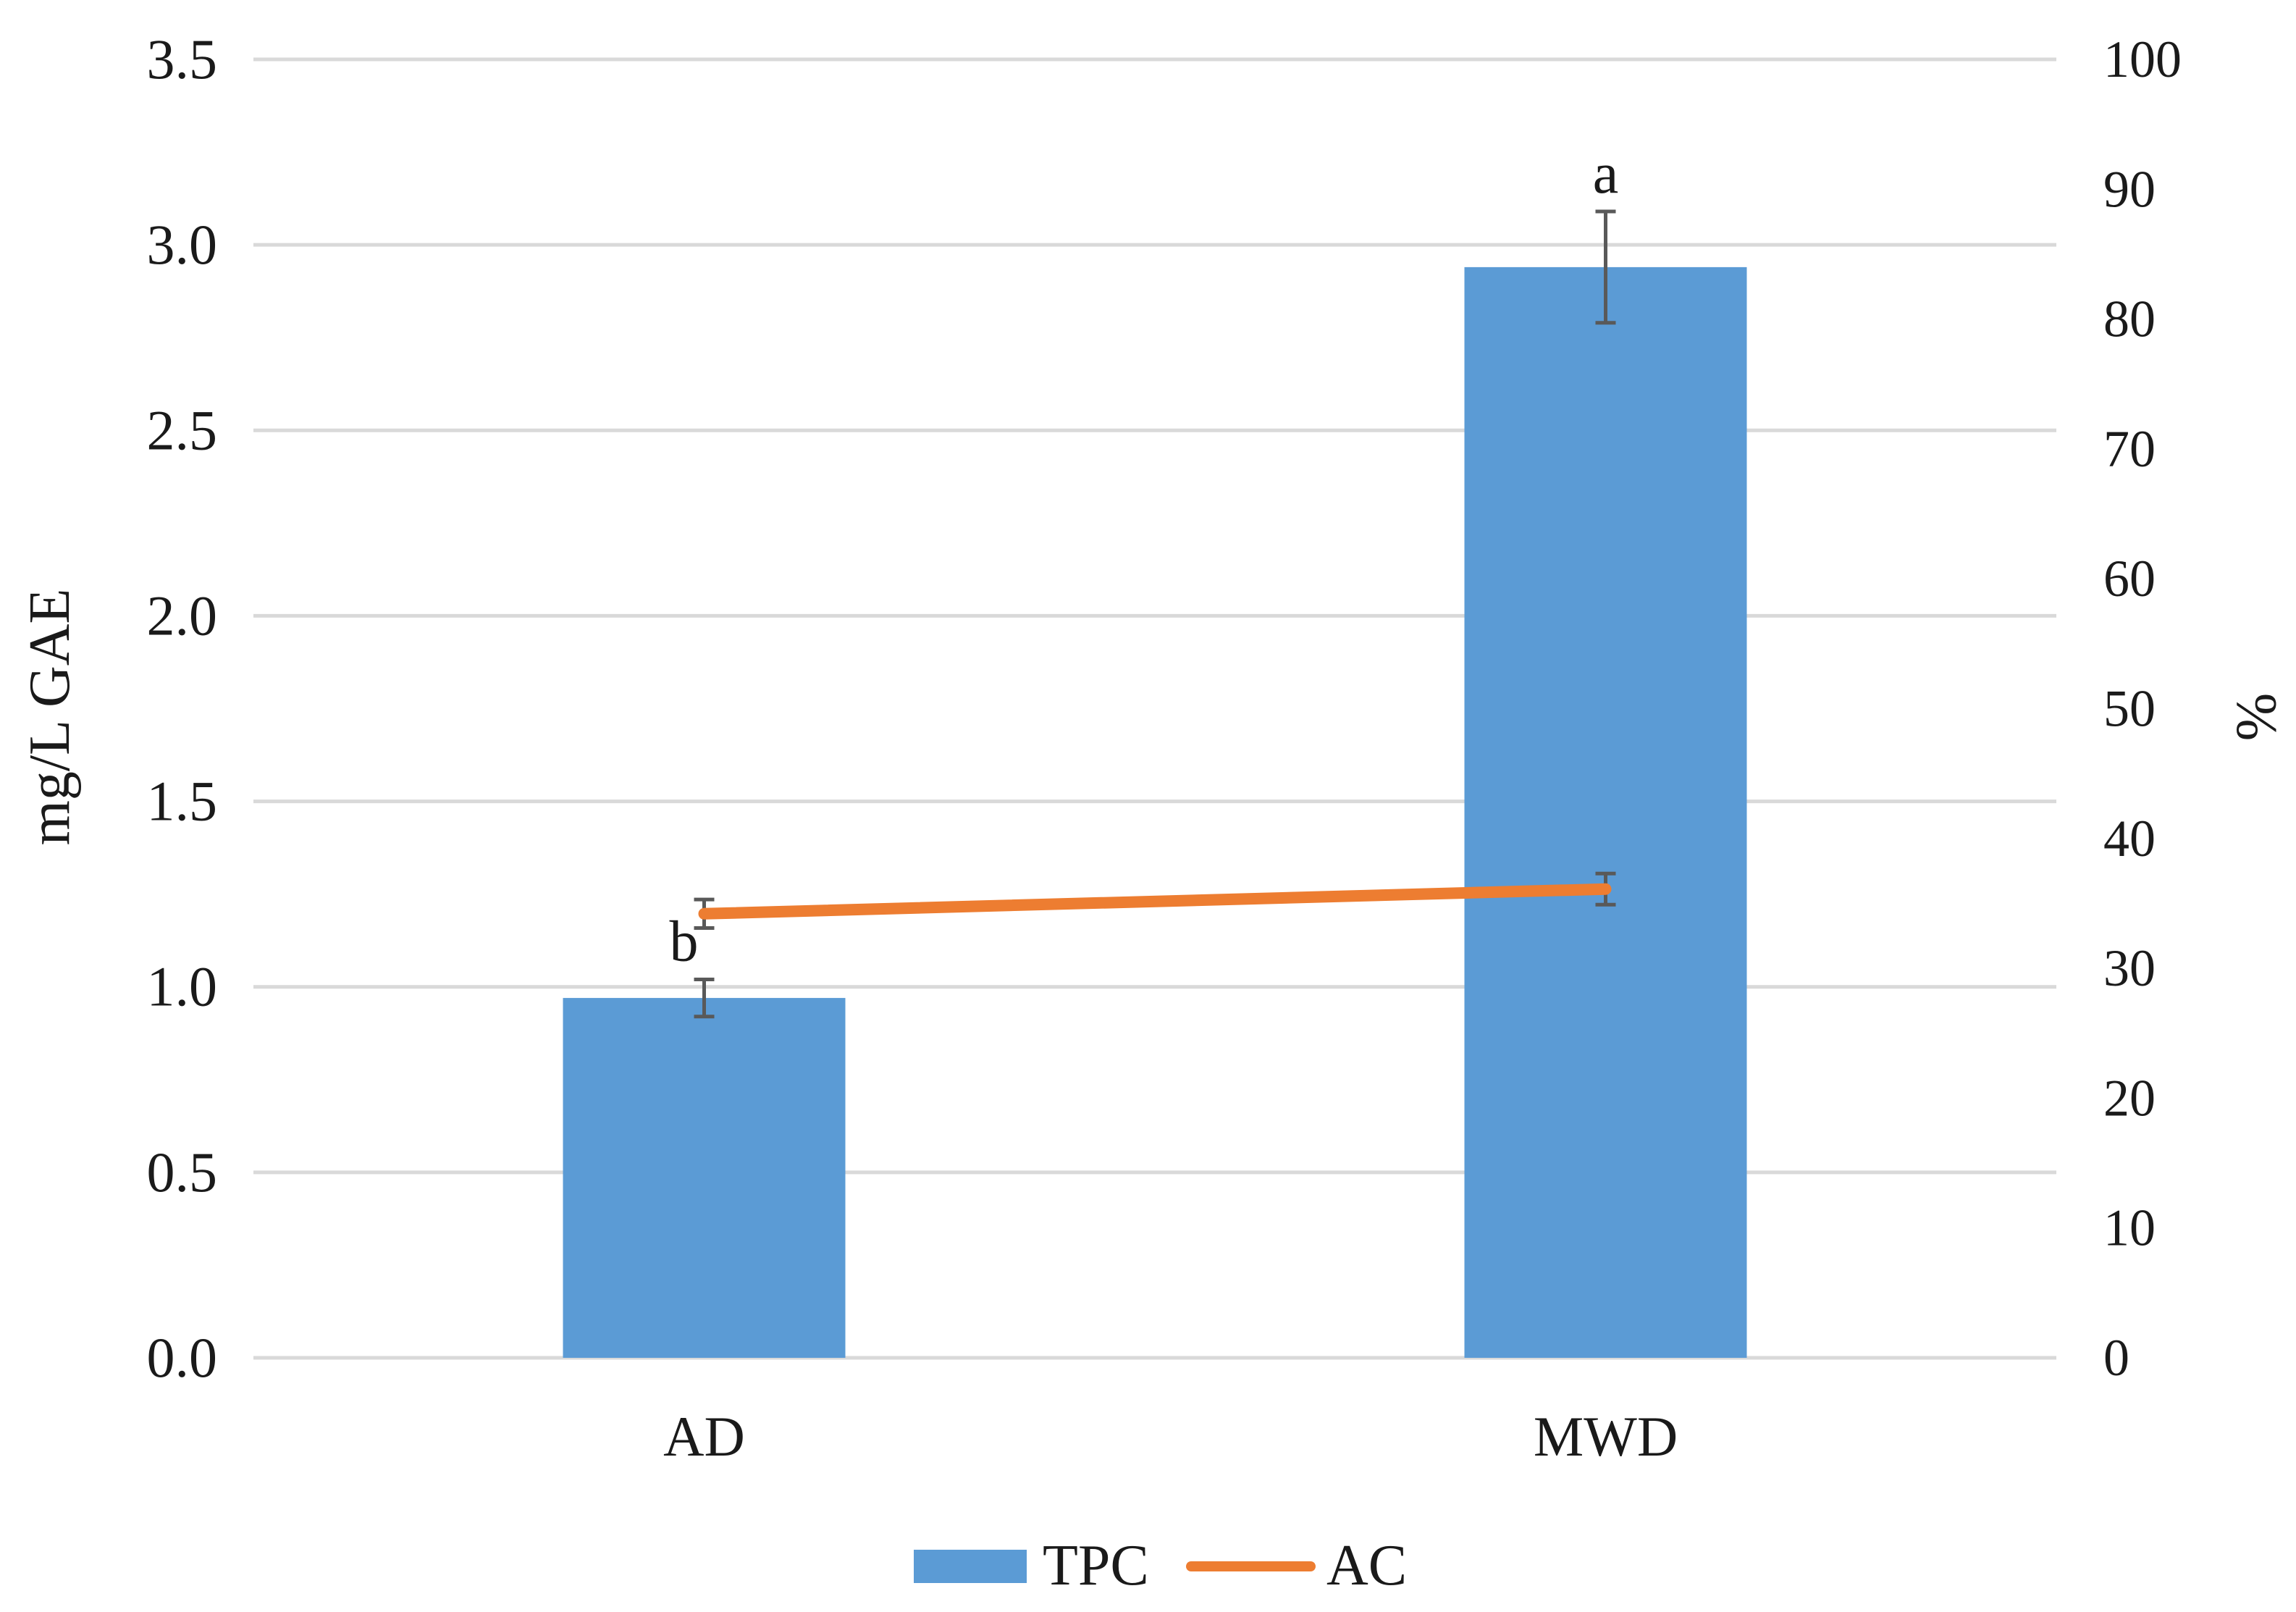 Image resolution: width=2296 pixels, height=1612 pixels. Describe the element at coordinates (183, 615) in the screenshot. I see `left-y-tick-label: 2.0` at that location.